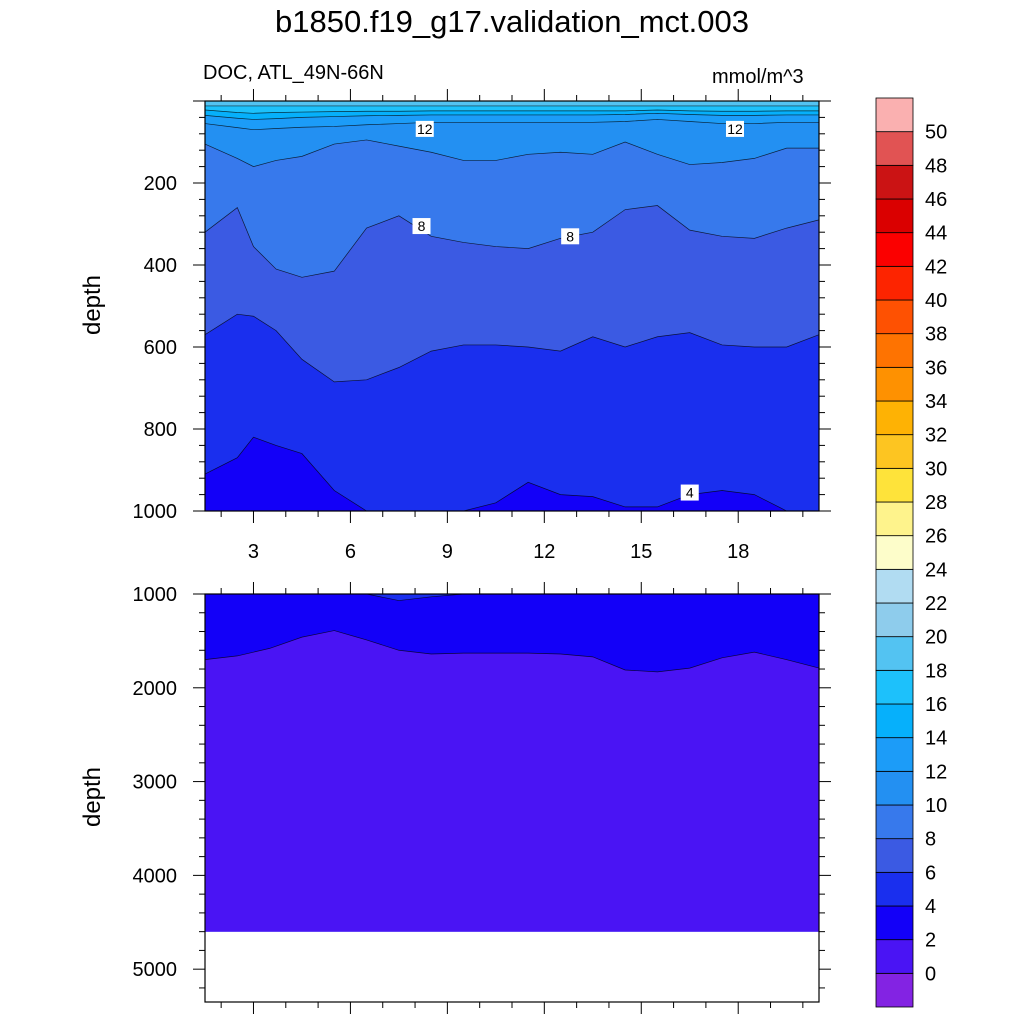 This screenshot has width=1024, height=1024. Describe the element at coordinates (936, 705) in the screenshot. I see `colorbar-label: 16` at that location.